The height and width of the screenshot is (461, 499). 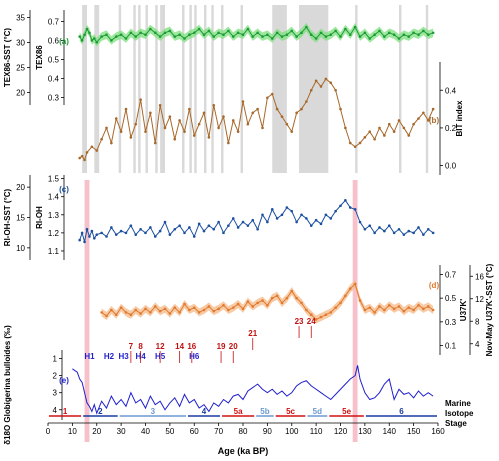 What do you see at coordinates (365, 431) in the screenshot?
I see `x-tick-label: 130` at bounding box center [365, 431].